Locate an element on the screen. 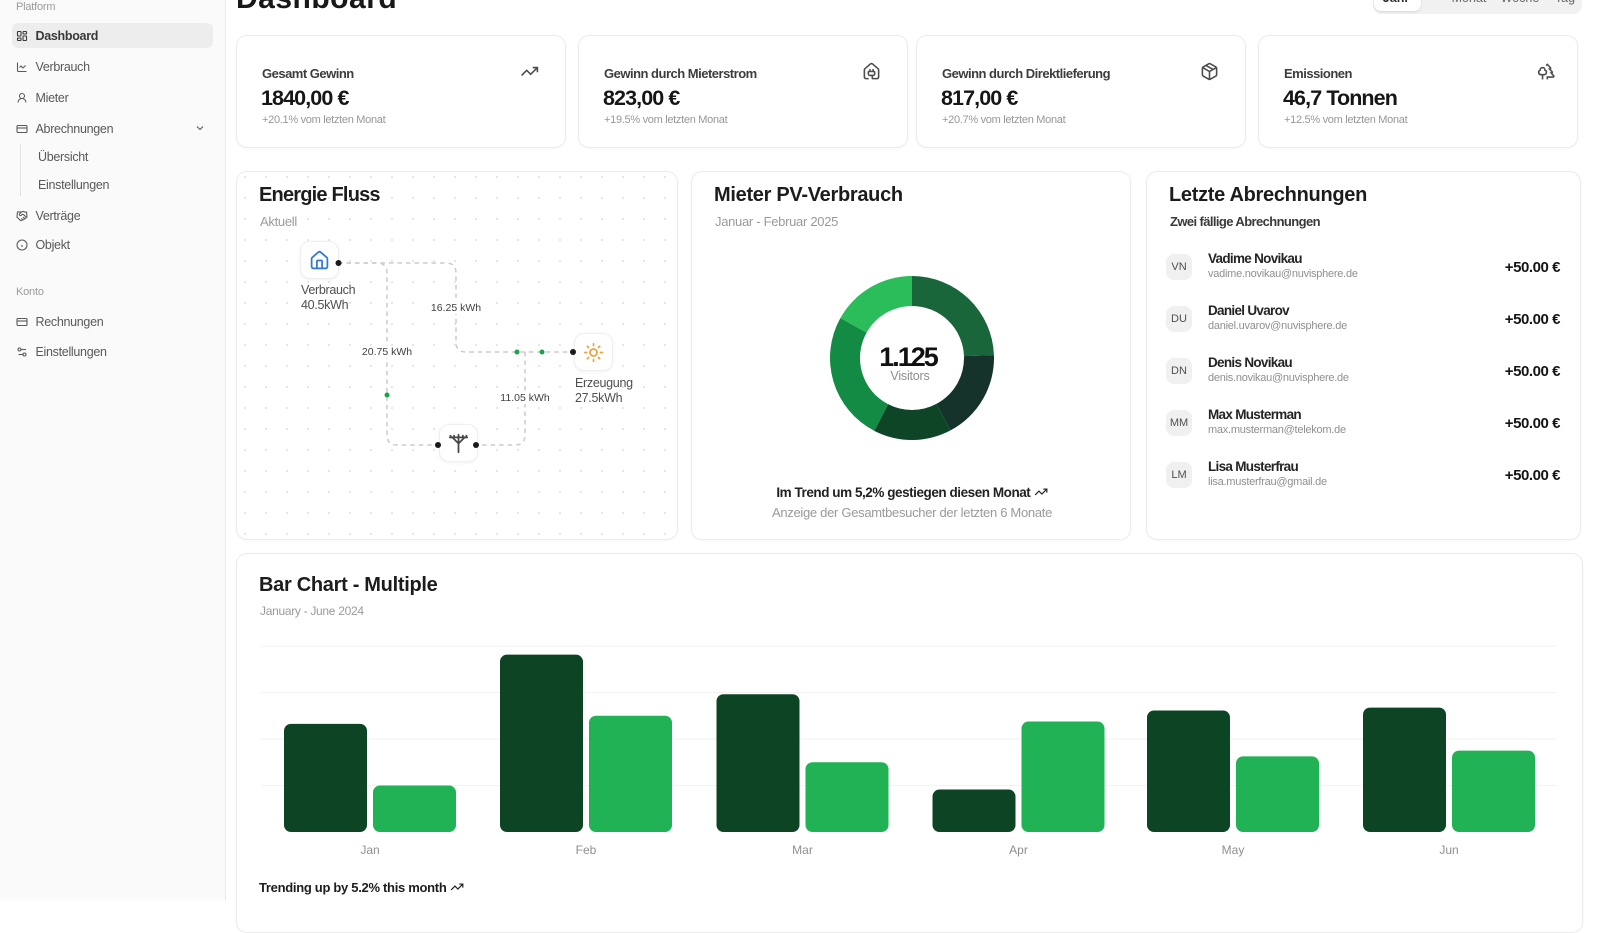 Image resolution: width=1600 pixels, height=933 pixels. svg-text: Mar is located at coordinates (802, 850).